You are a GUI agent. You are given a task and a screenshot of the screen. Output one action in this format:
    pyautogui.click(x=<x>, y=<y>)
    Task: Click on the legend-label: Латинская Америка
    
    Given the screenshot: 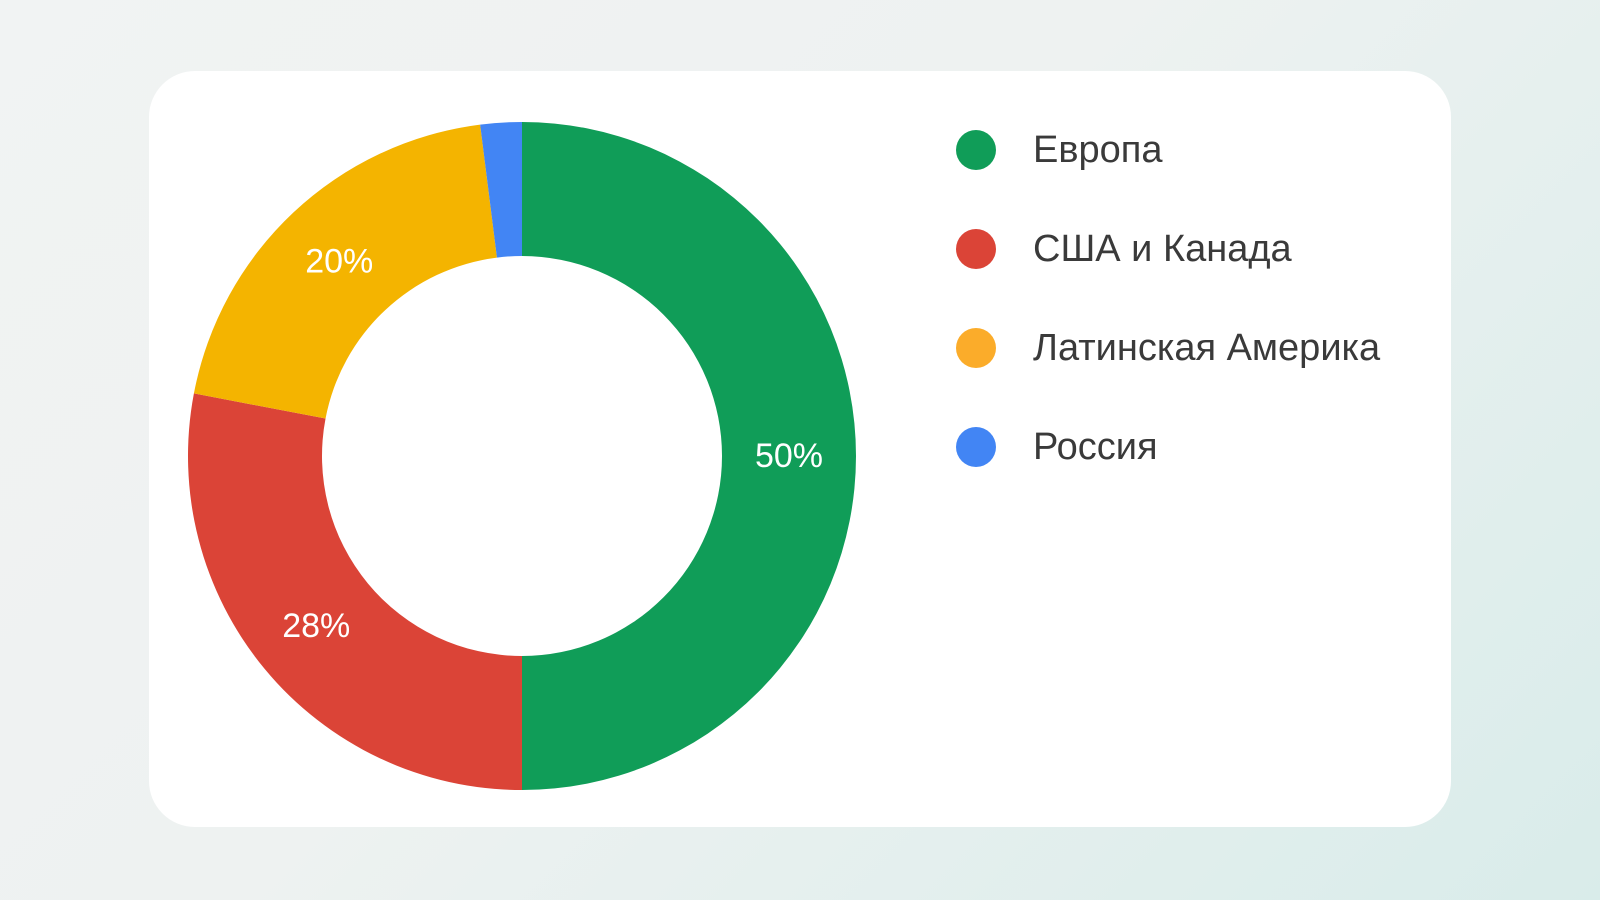 What is the action you would take?
    pyautogui.click(x=1207, y=347)
    